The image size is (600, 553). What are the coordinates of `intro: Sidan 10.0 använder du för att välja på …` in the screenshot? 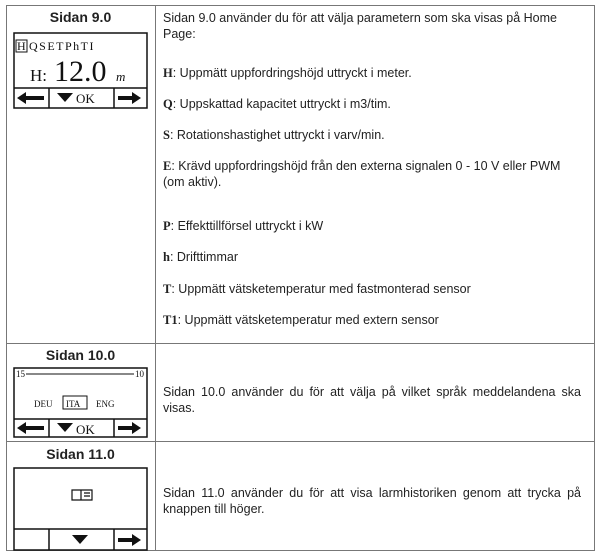 It's located at (372, 400).